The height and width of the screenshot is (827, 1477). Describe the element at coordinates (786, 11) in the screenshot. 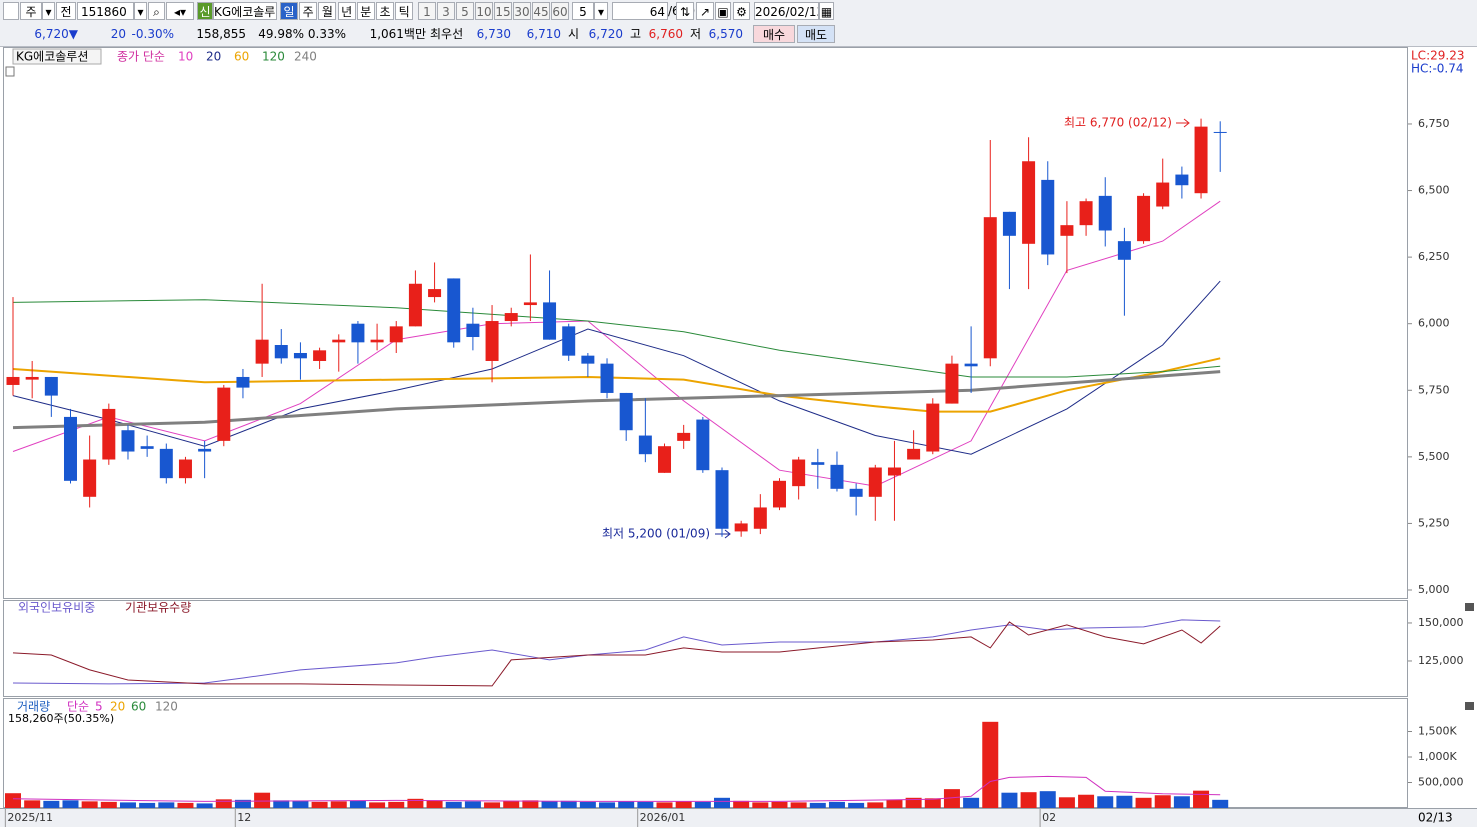

I see `date-input: 2026/02/13` at that location.